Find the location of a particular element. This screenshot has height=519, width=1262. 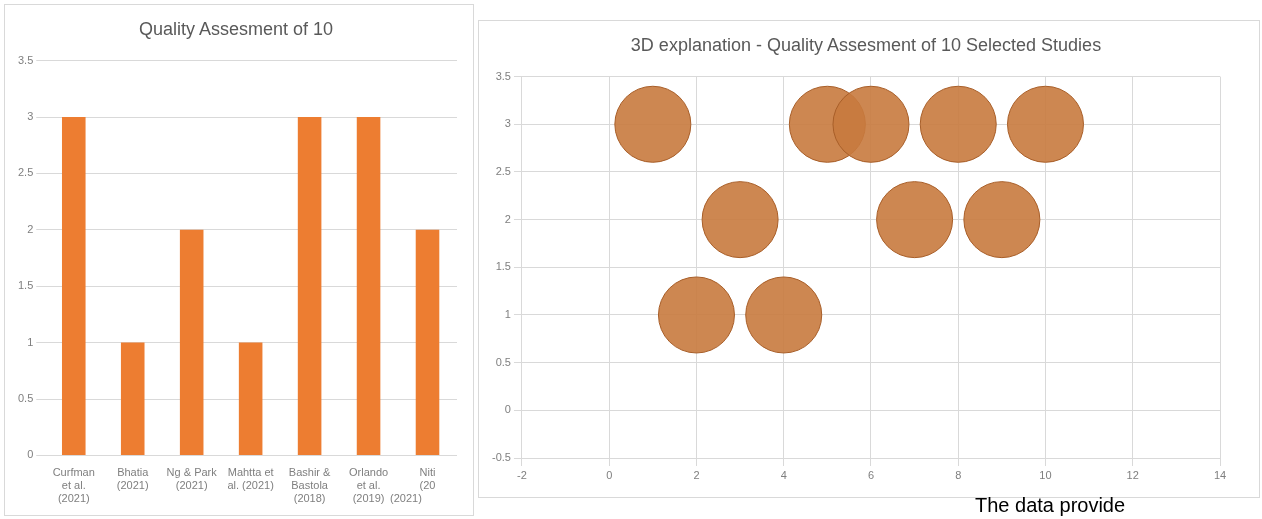

x-tick-label: 0 is located at coordinates (609, 474).